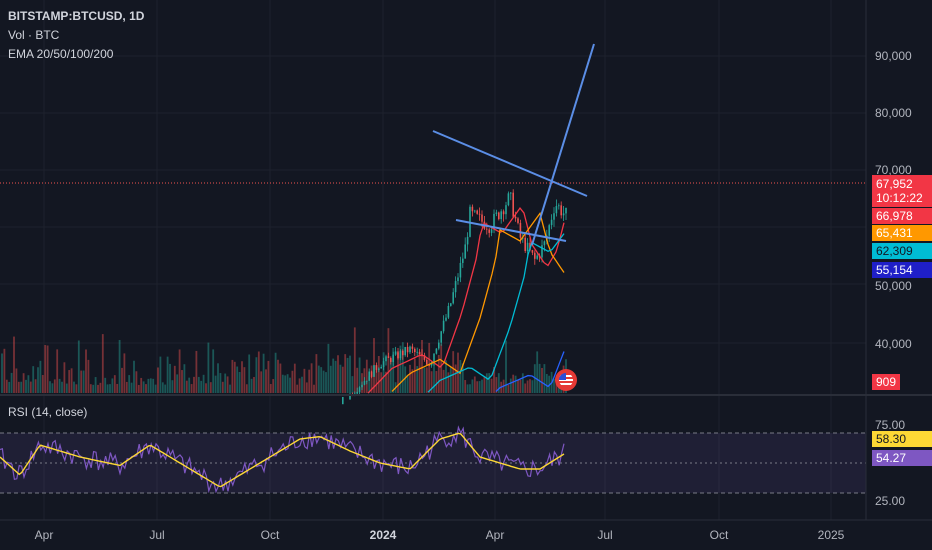  What do you see at coordinates (719, 535) in the screenshot?
I see `time-tick: Oct` at bounding box center [719, 535].